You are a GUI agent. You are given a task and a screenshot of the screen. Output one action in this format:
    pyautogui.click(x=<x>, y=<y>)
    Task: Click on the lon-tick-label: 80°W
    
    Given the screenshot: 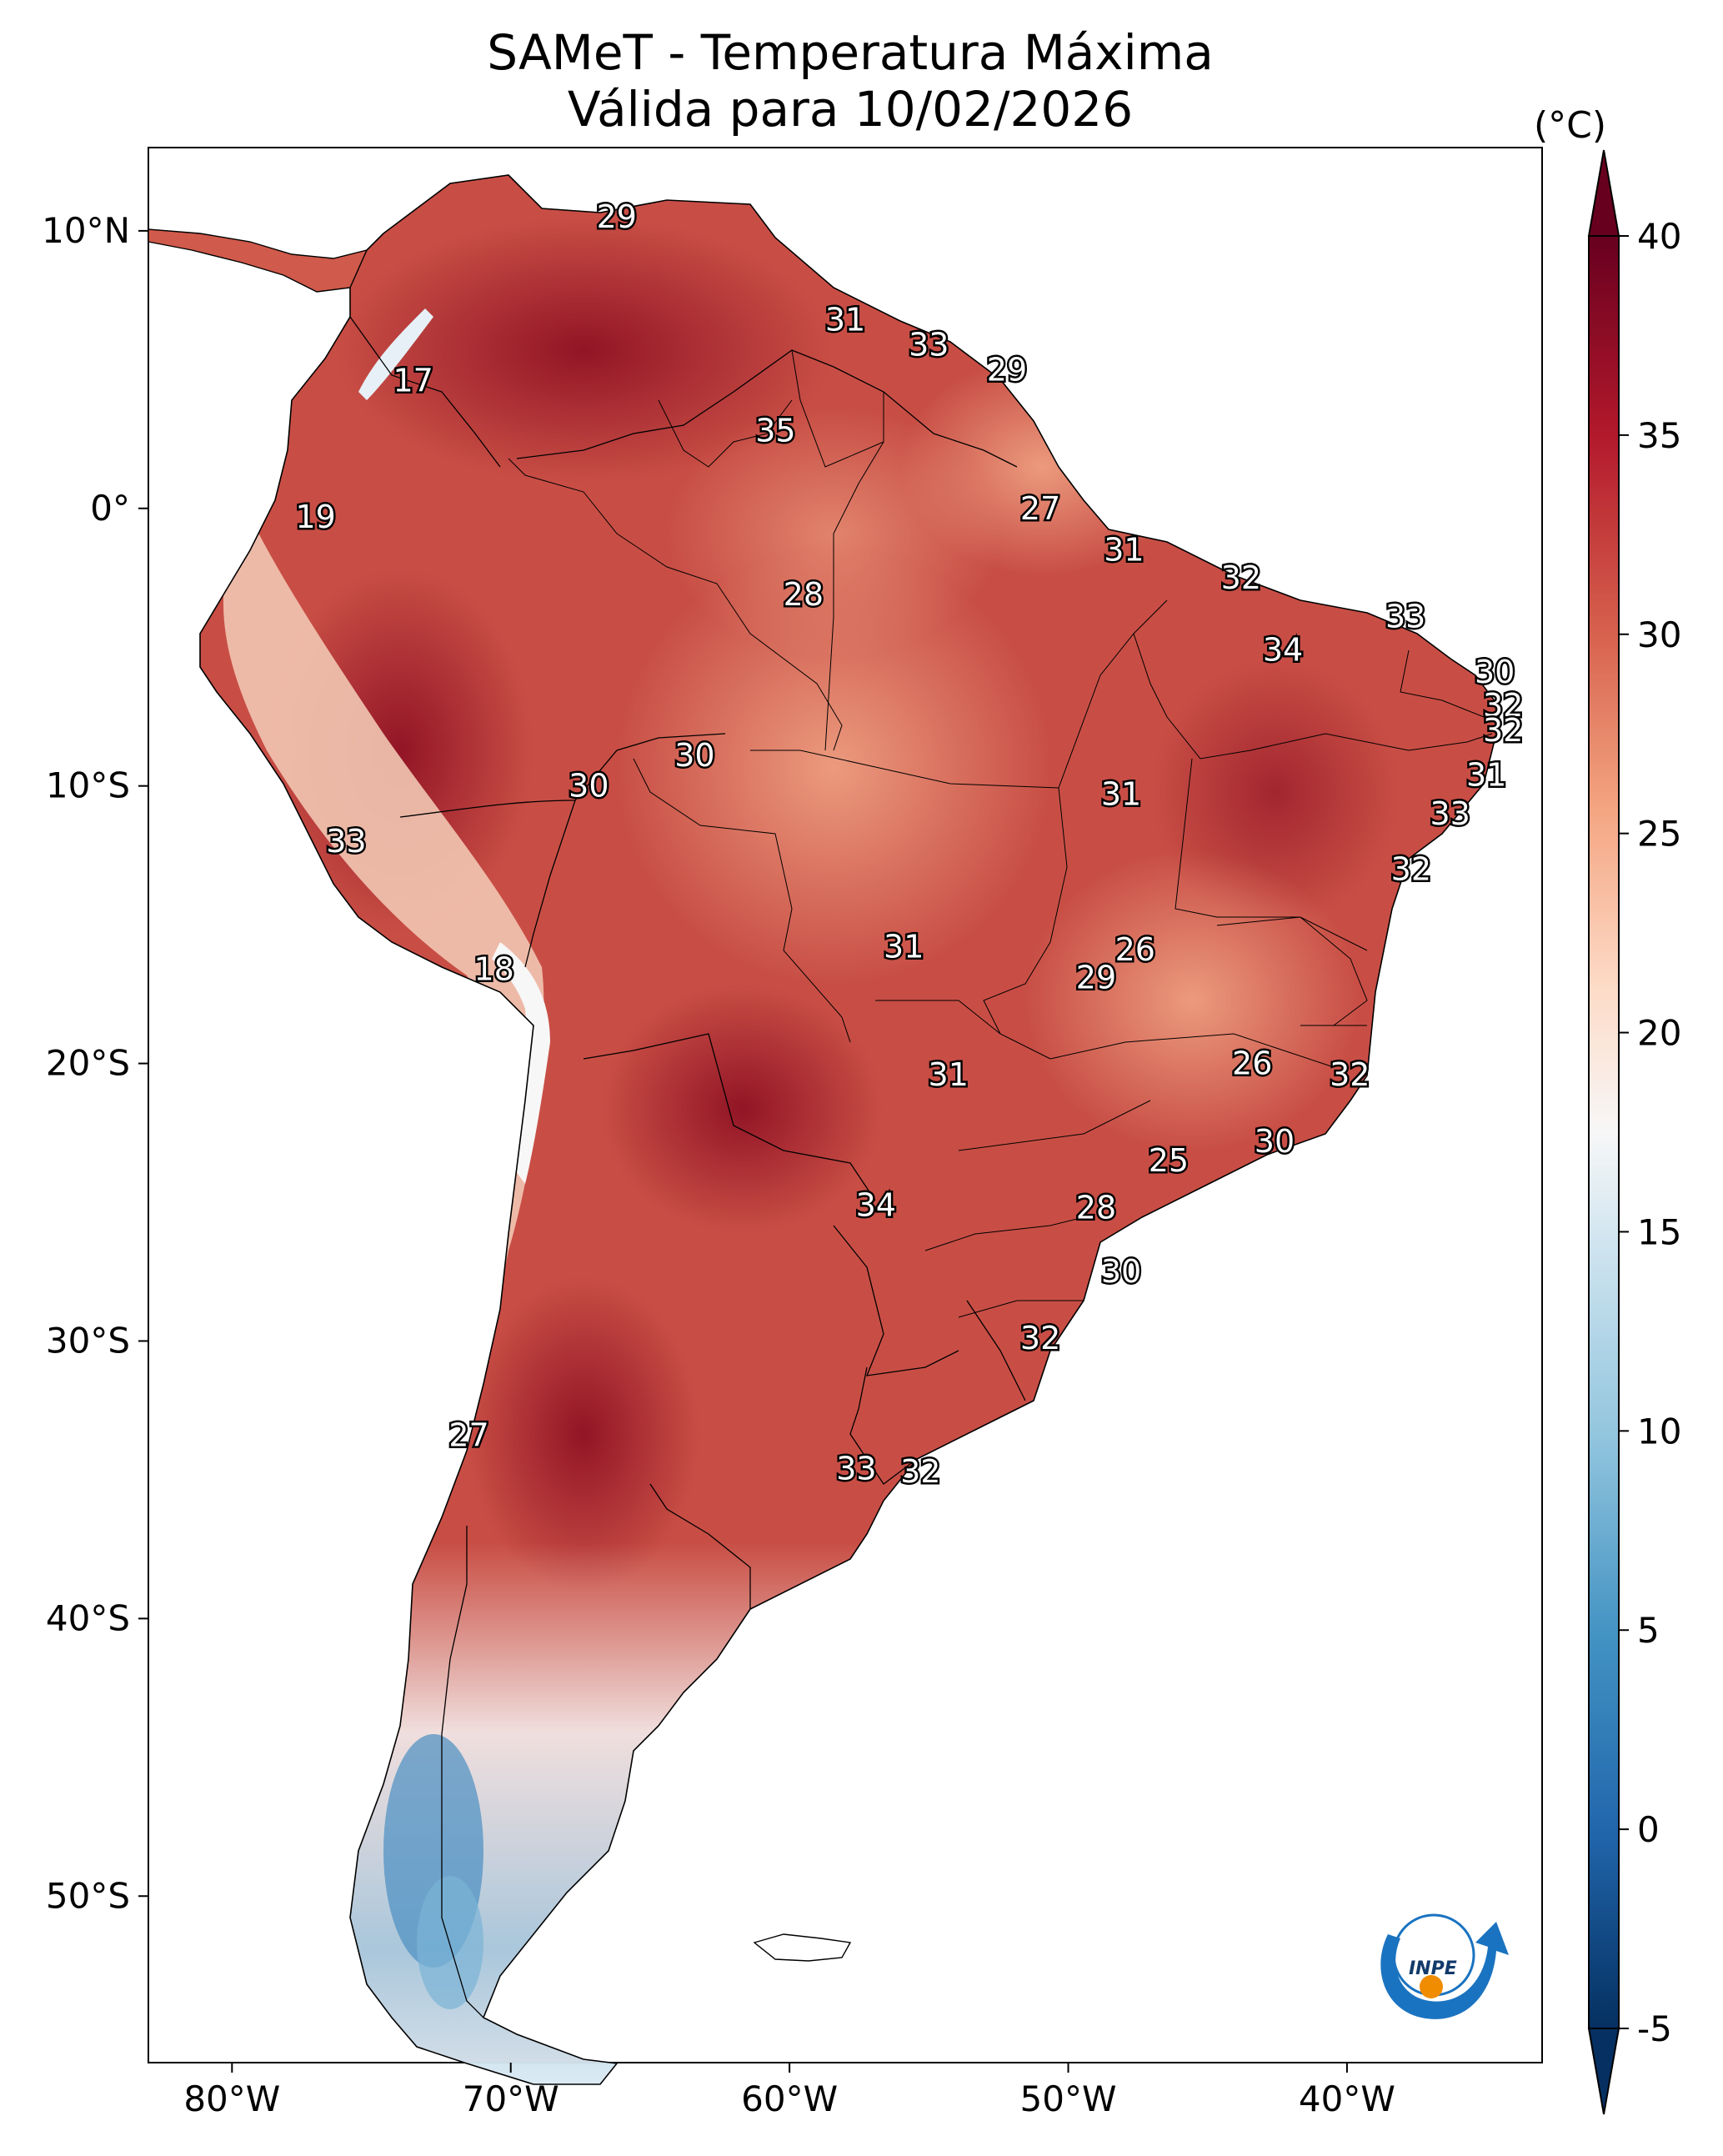 What is the action you would take?
    pyautogui.click(x=231, y=2098)
    